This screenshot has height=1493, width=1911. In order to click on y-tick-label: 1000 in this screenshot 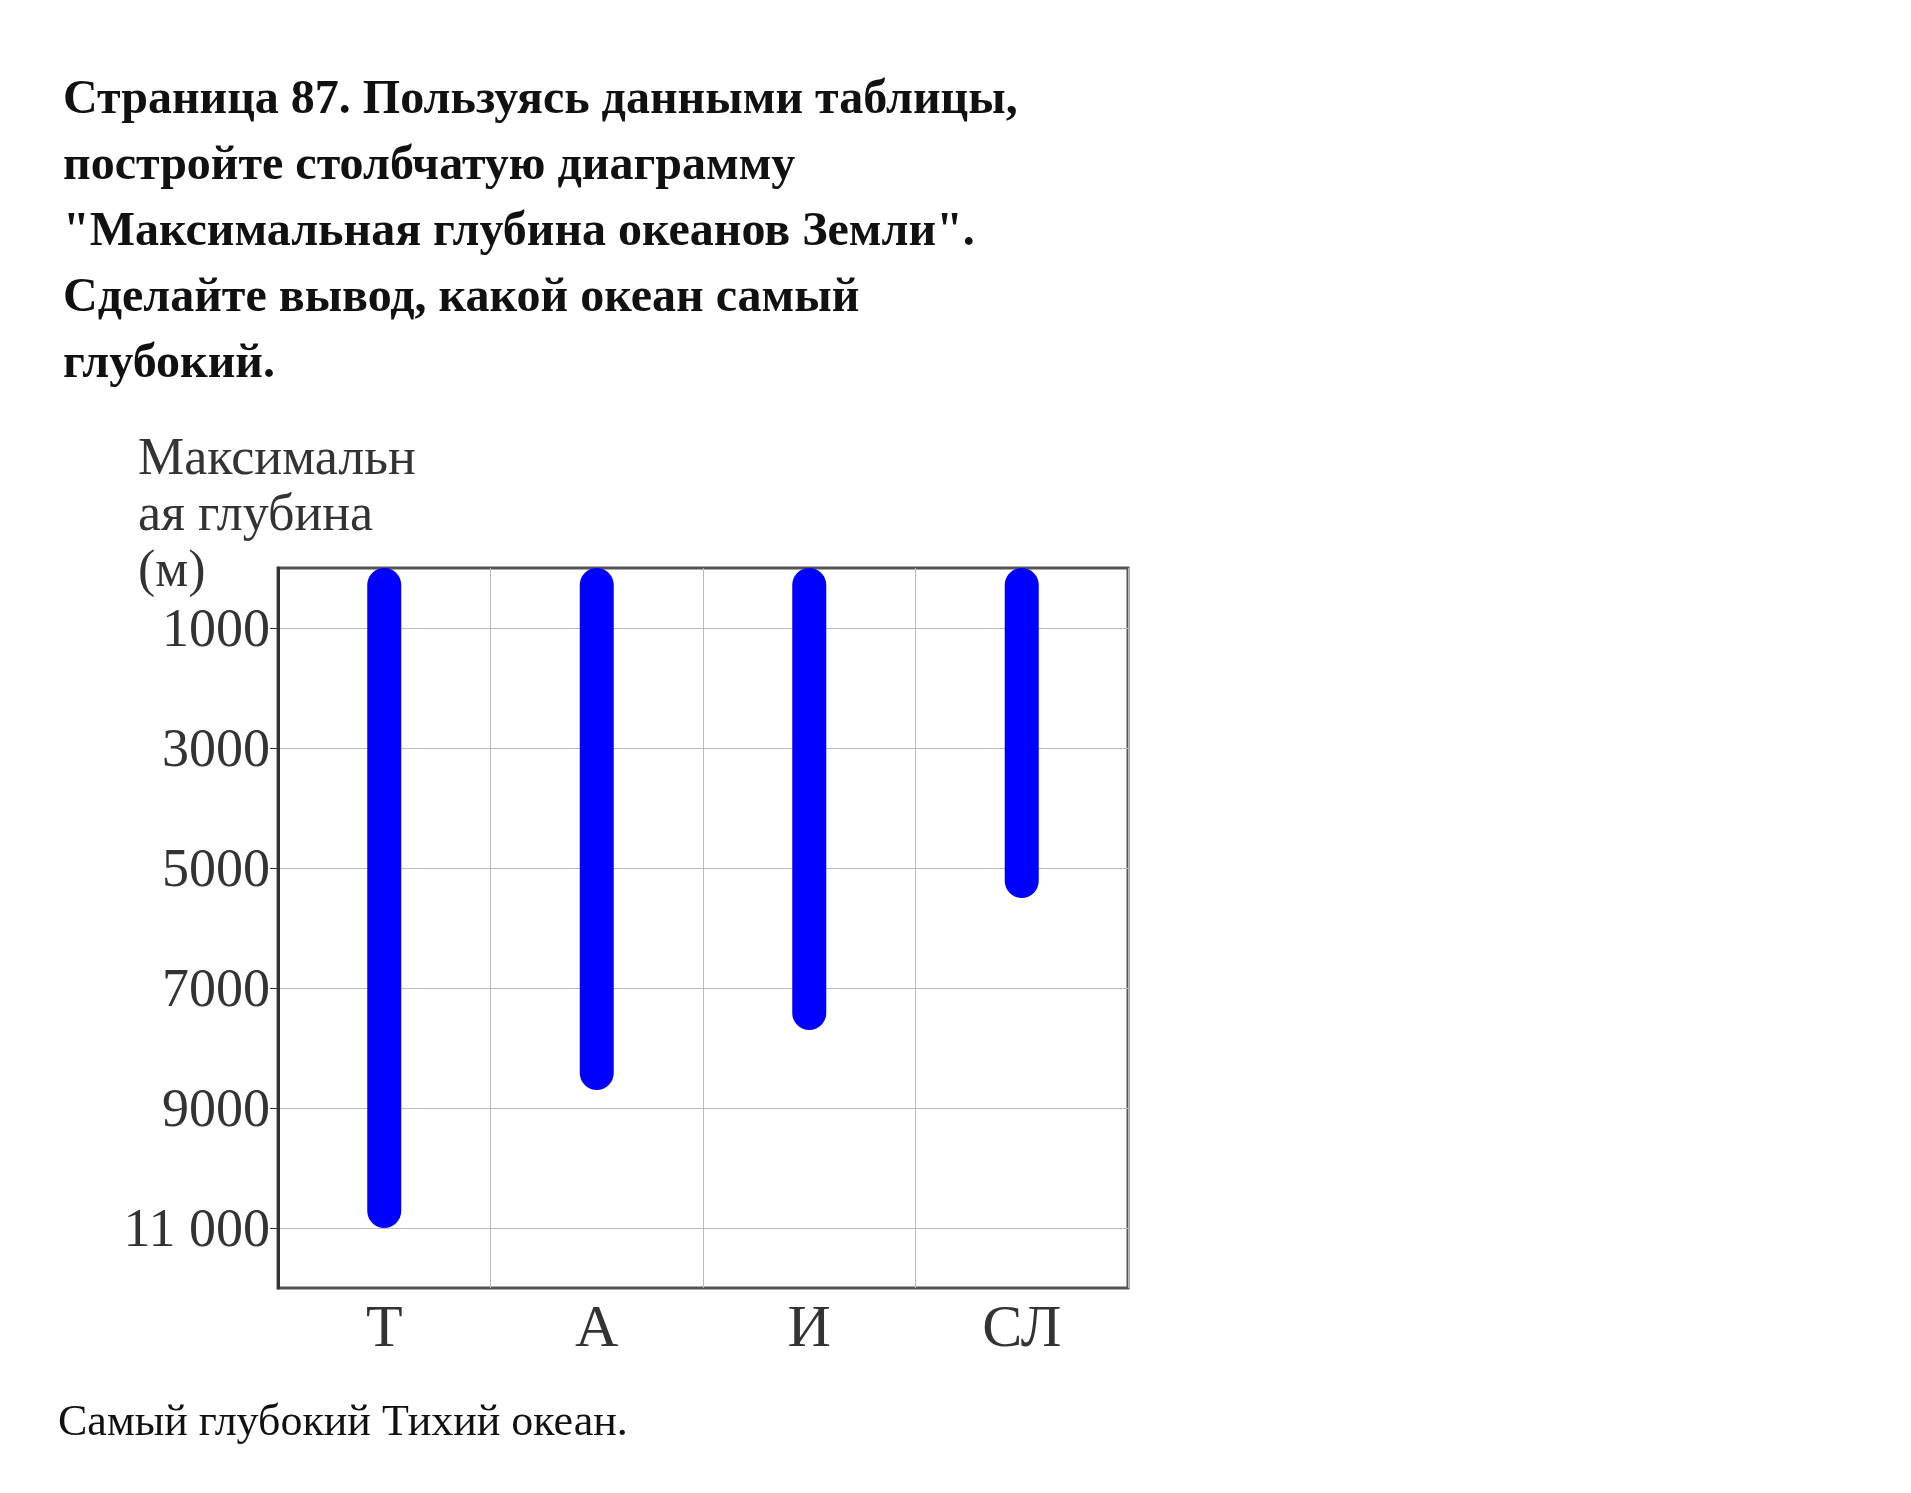, I will do `click(216, 628)`.